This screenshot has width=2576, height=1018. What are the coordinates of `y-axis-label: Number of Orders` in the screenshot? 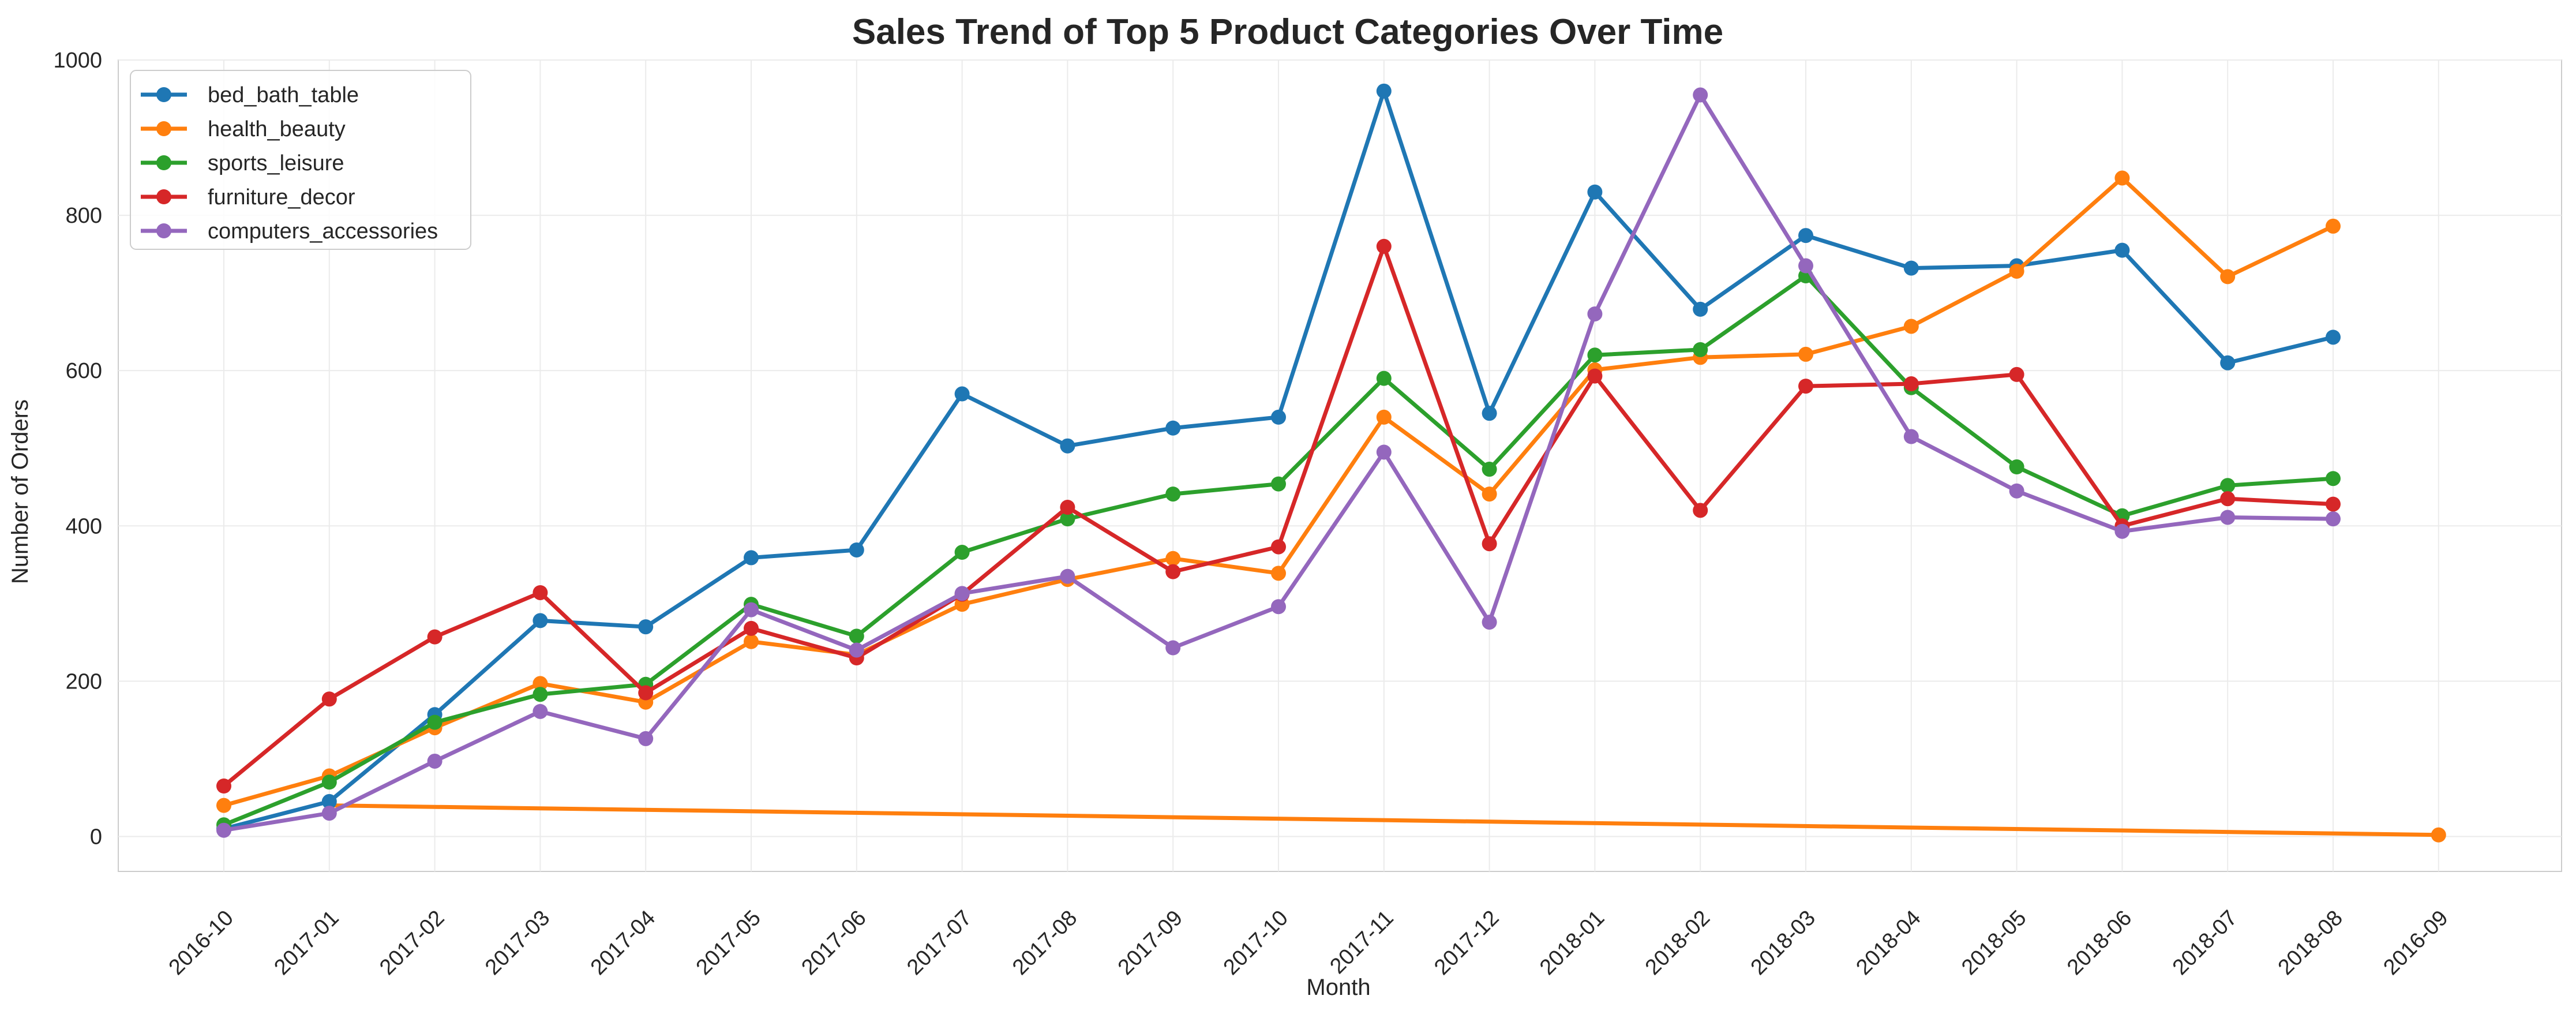 It's located at (20, 491).